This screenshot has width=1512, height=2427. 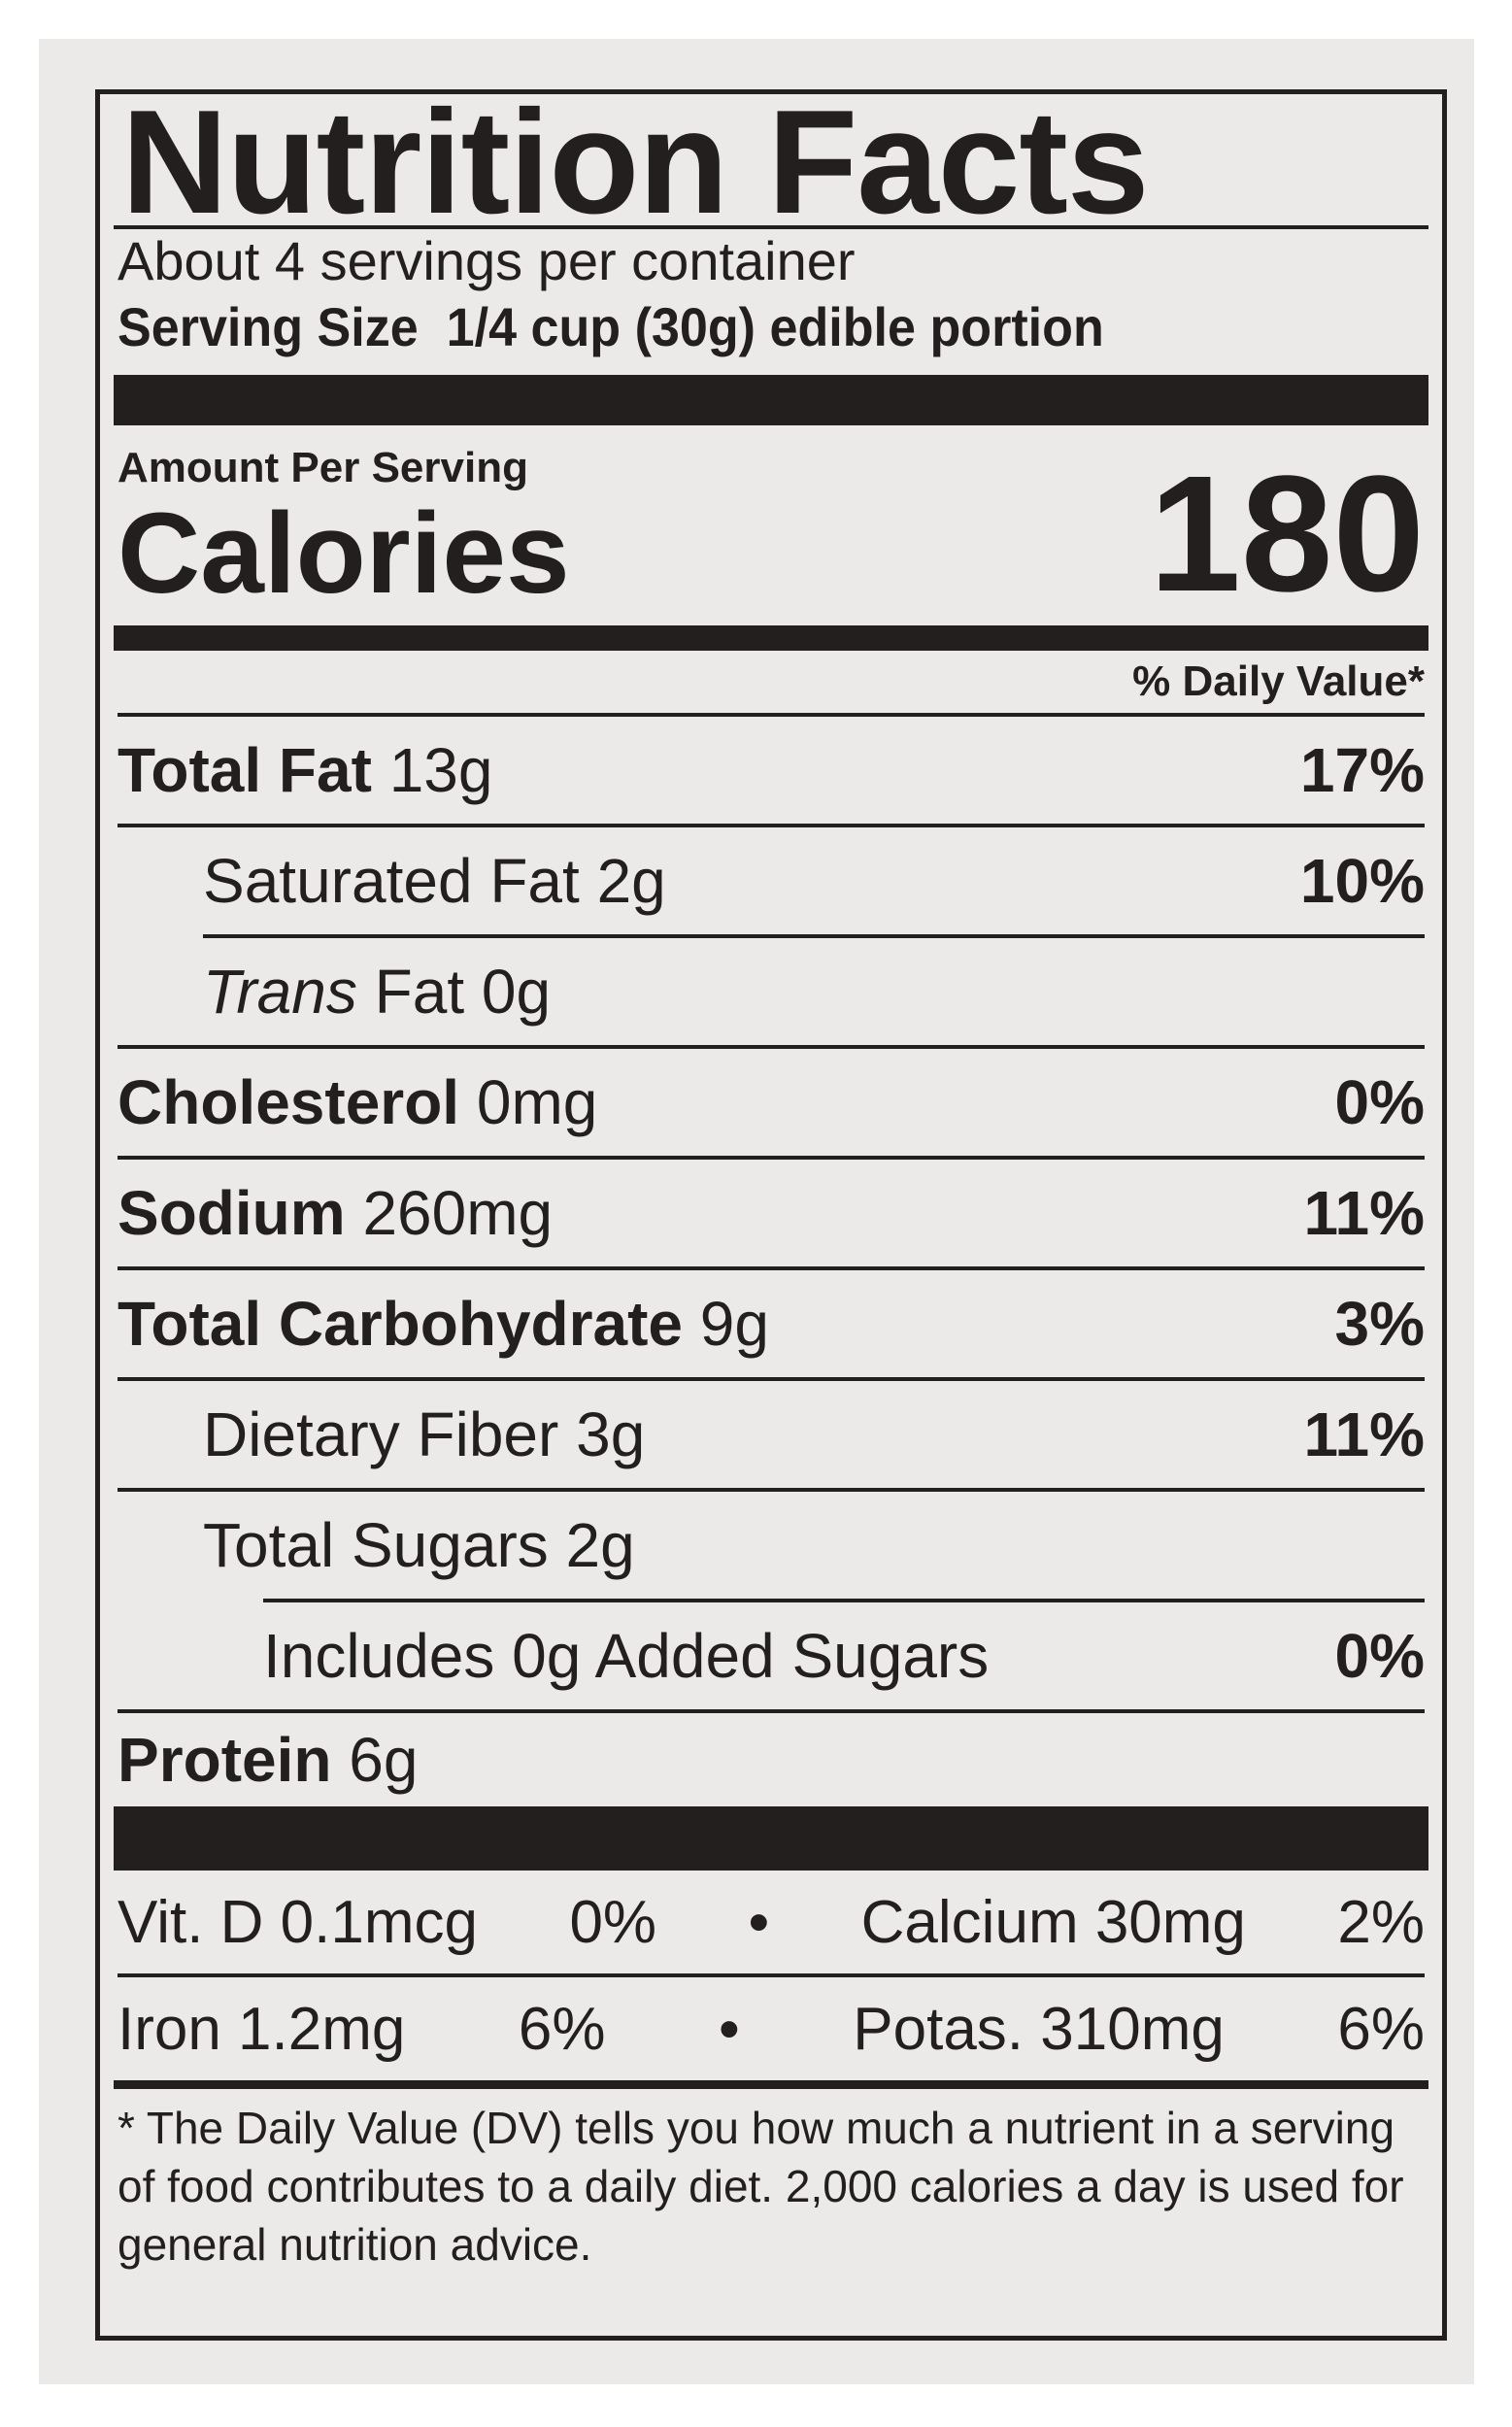 I want to click on nutrient-row-total-carbohydrate: Total Carbohydrate 9g 3%, so click(x=771, y=1323).